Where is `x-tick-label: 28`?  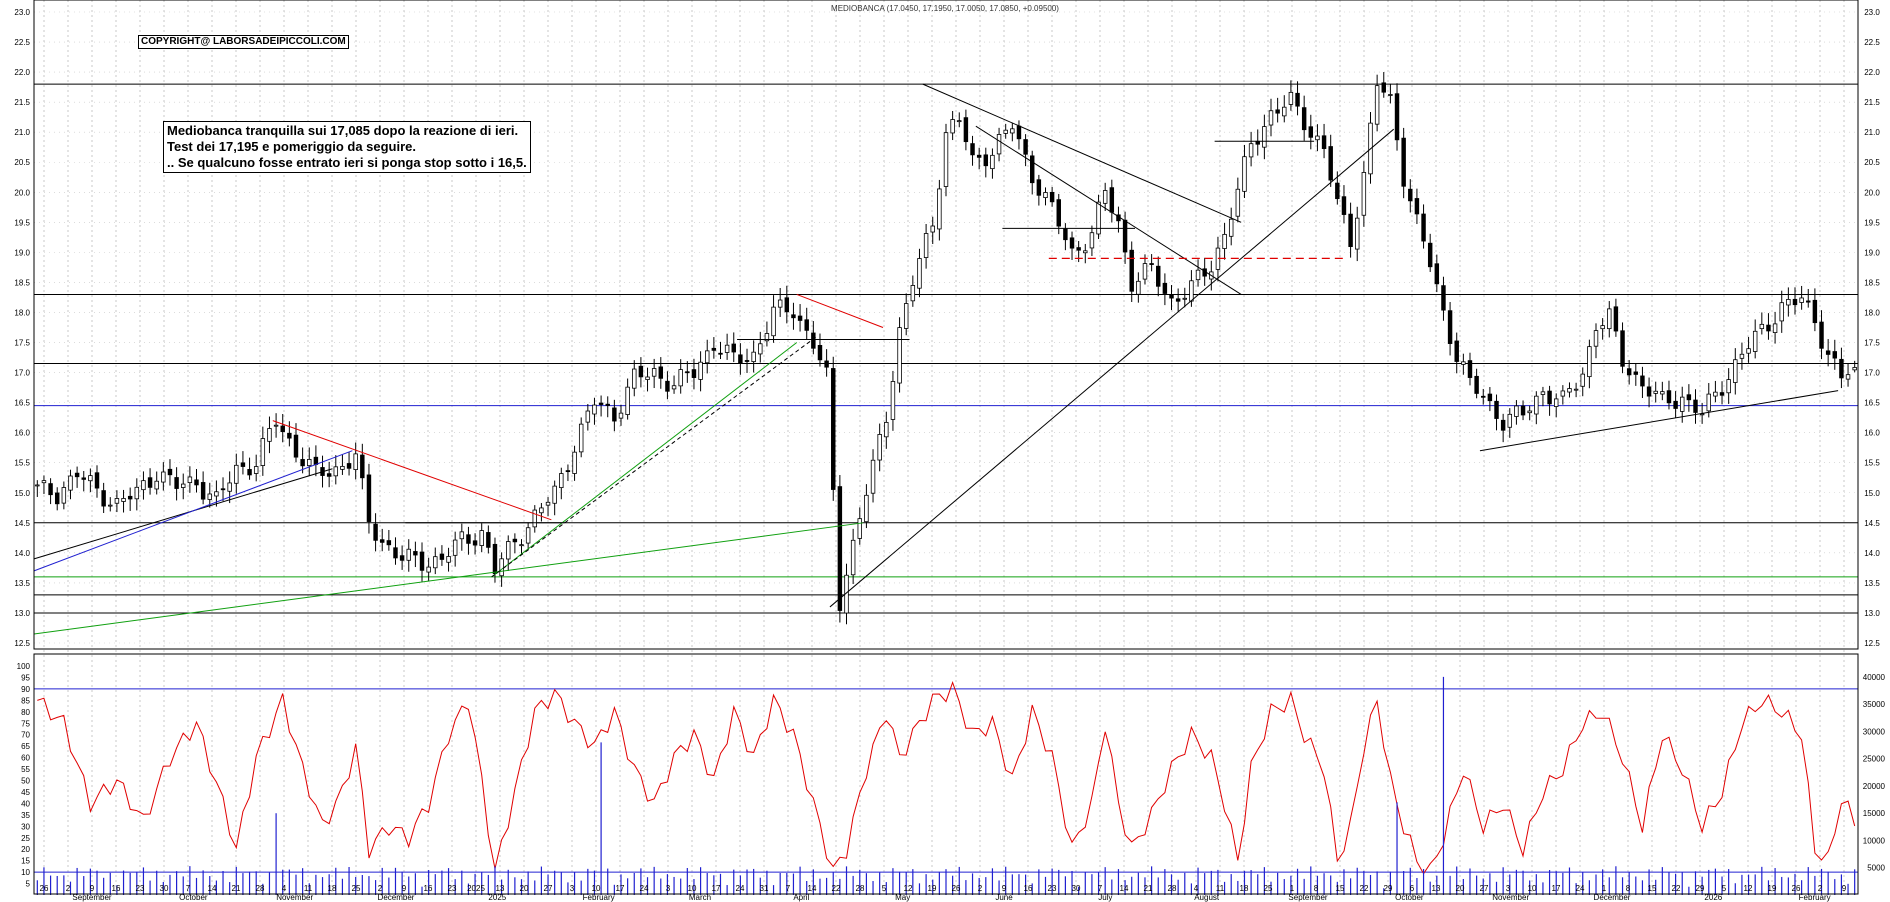
x-tick-label: 28 is located at coordinates (260, 888).